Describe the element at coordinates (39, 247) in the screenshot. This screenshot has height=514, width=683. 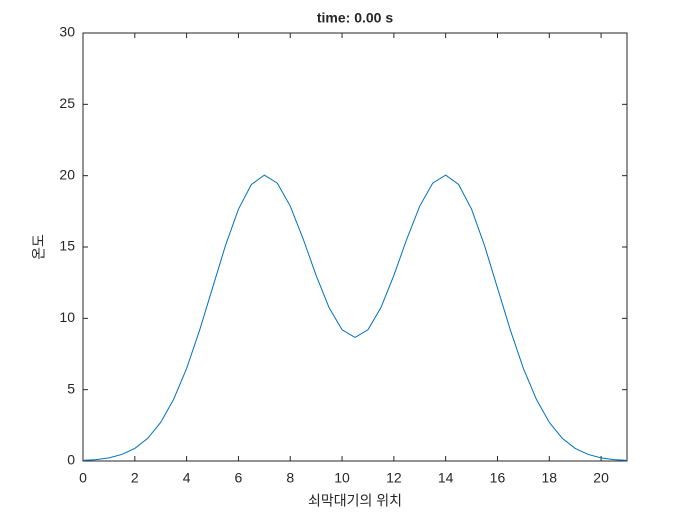
I see `y-axis-label: 온도` at that location.